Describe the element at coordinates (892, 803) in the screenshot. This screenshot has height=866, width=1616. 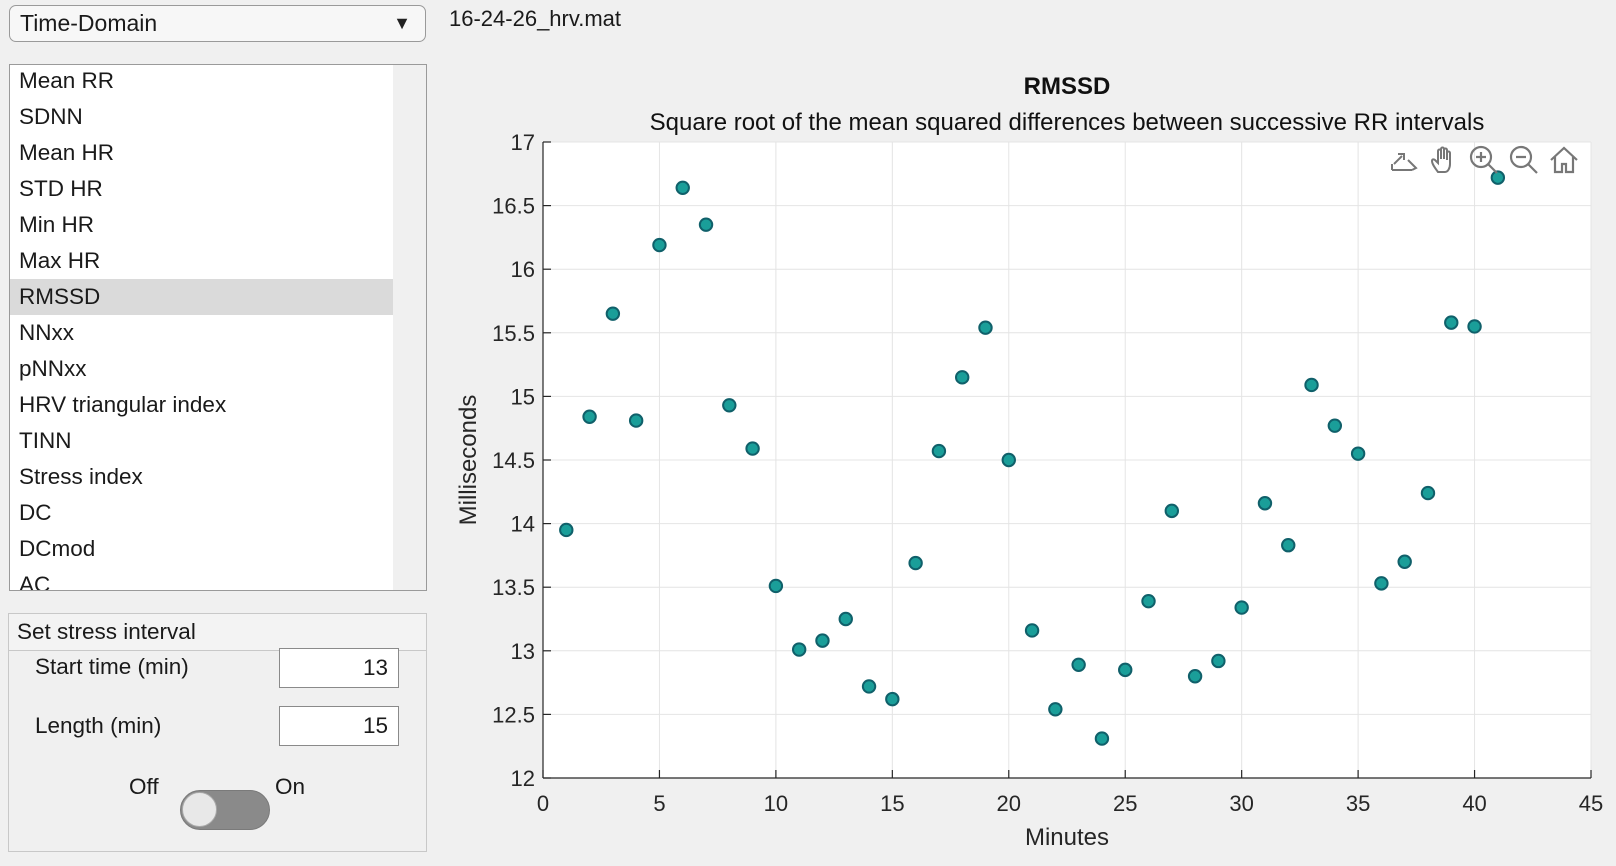
I see `x-tick-label: 15` at that location.